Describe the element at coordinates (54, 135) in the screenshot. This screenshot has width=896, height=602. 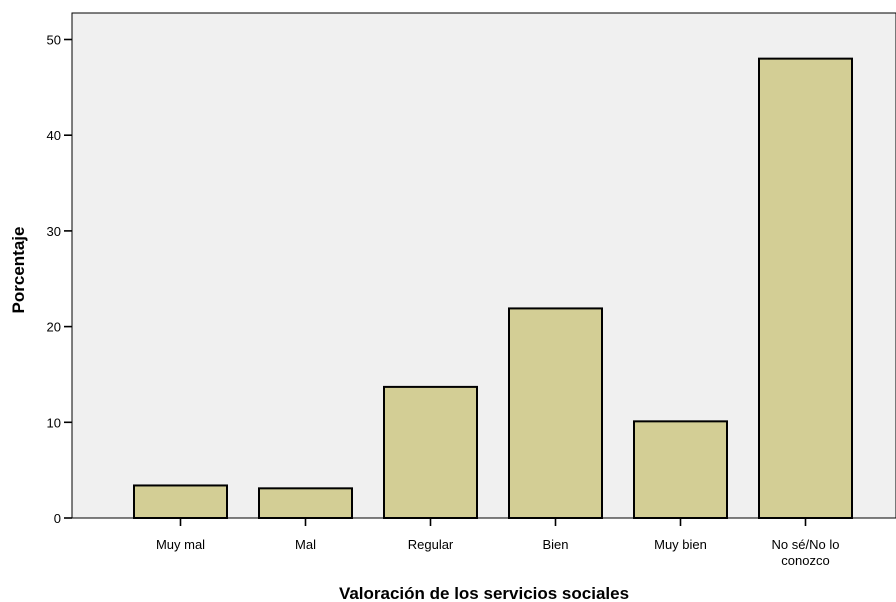
I see `y-tick-label: 40` at that location.